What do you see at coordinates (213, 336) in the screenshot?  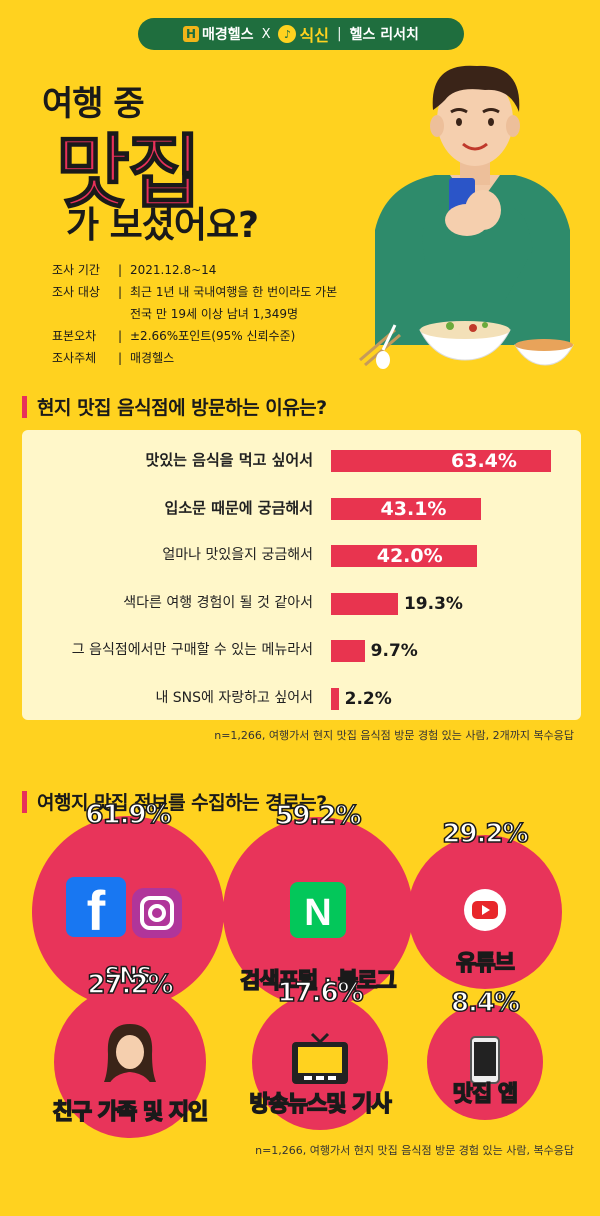 I see `survey-value: ±2.66%포인트(95% 신뢰수준)` at bounding box center [213, 336].